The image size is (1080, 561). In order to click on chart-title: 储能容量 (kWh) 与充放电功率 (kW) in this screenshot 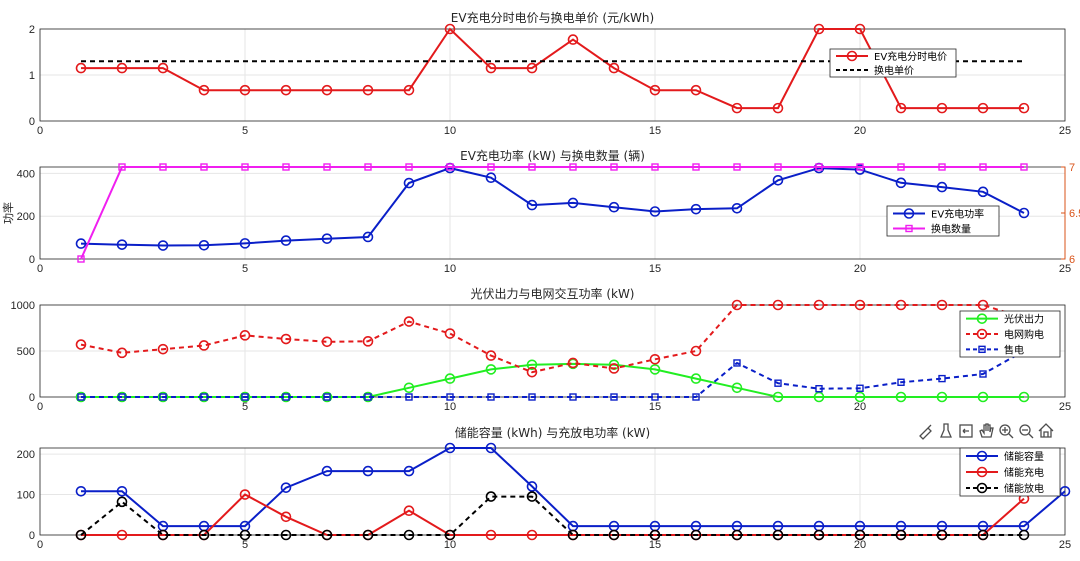, I will do `click(552, 432)`.